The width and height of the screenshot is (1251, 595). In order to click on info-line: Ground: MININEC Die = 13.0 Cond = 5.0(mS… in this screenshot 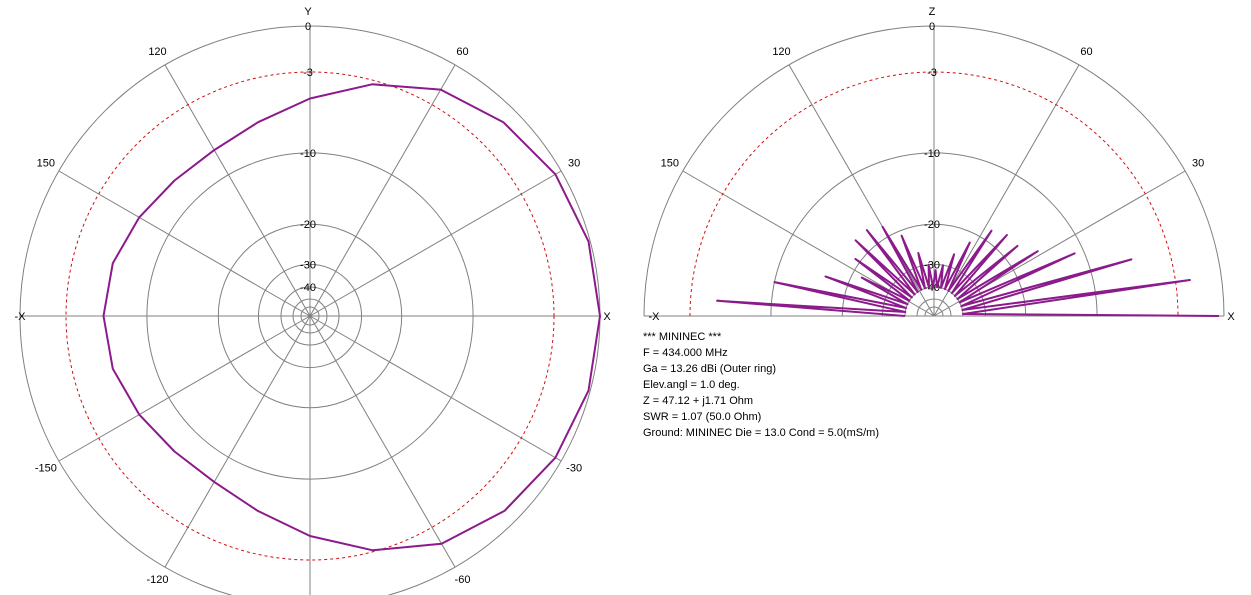, I will do `click(761, 433)`.